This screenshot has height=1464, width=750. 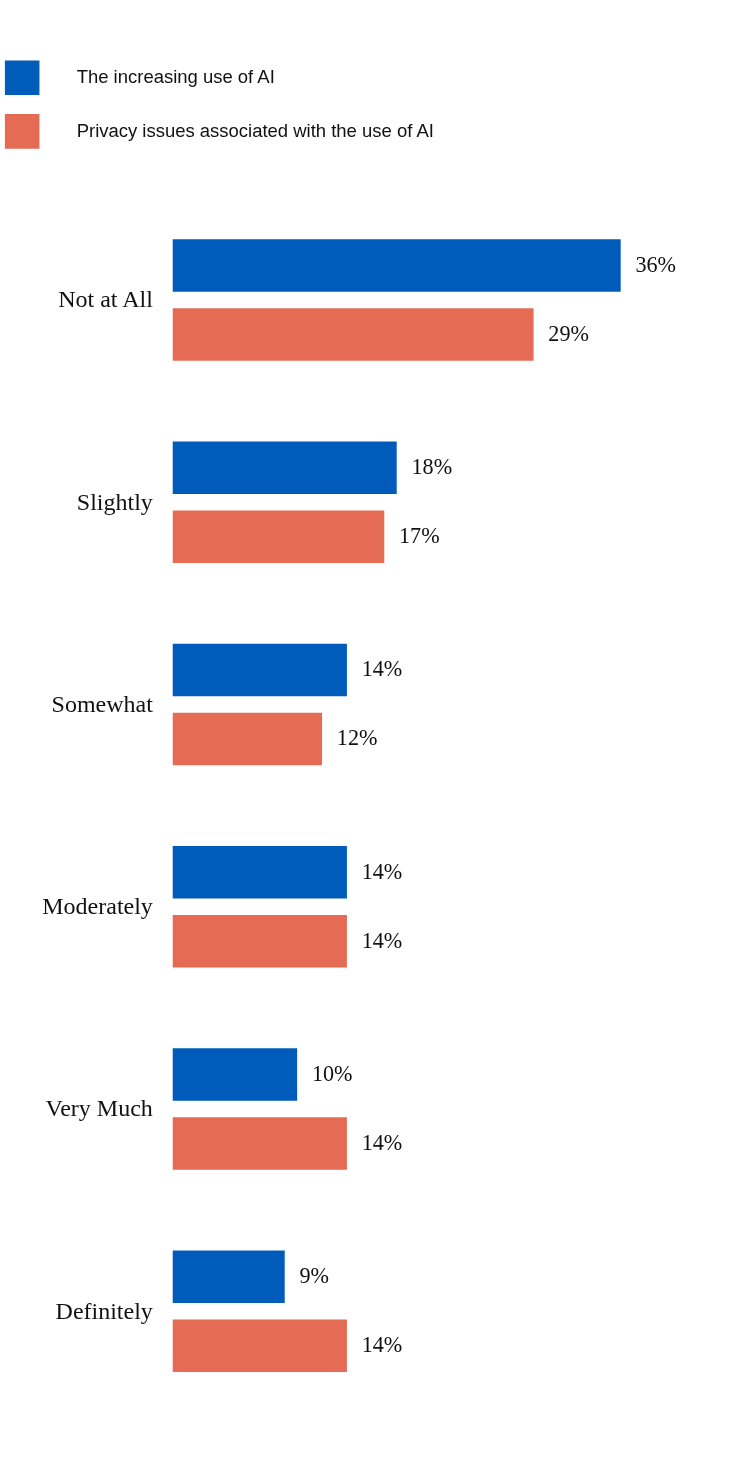 What do you see at coordinates (357, 738) in the screenshot?
I see `data-label: 12%` at bounding box center [357, 738].